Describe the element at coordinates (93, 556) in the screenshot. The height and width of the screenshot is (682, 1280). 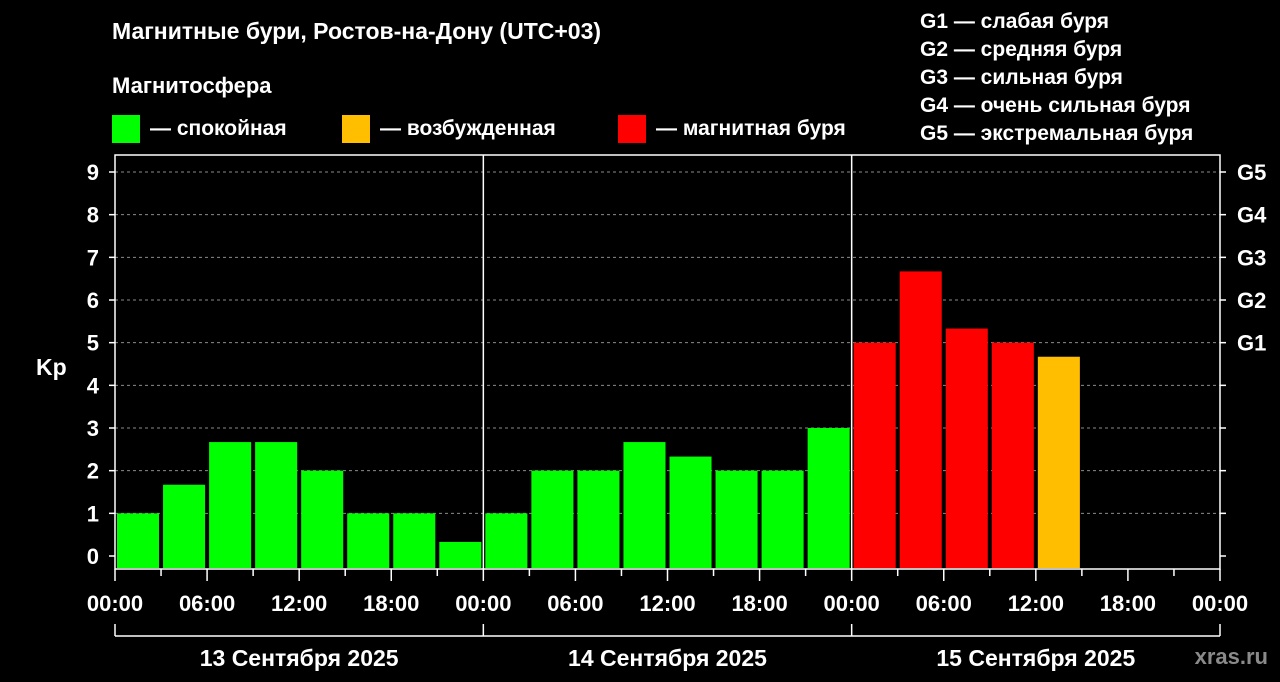
I see `y-tick-label: 0` at that location.